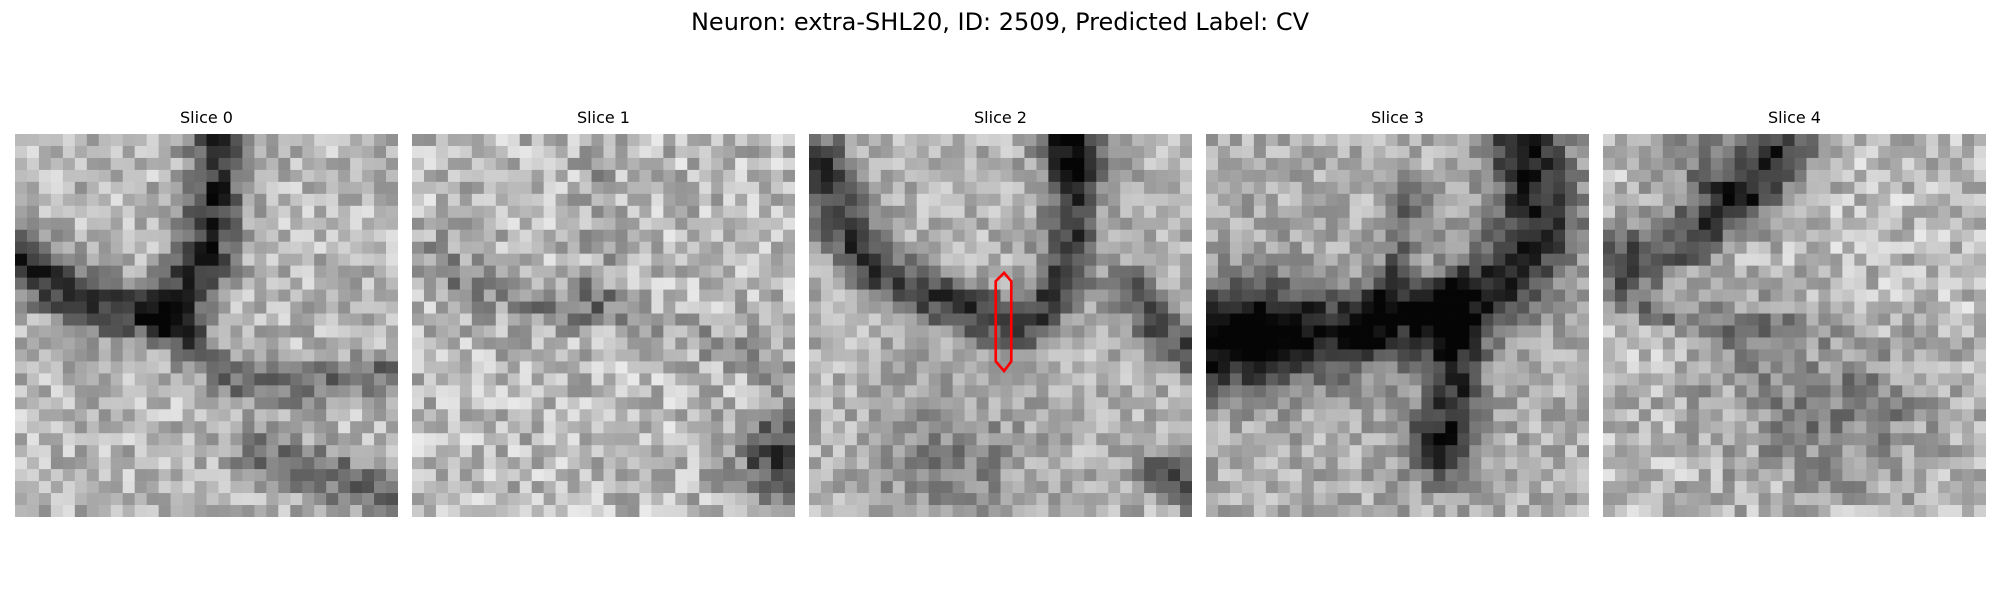  Describe the element at coordinates (1397, 117) in the screenshot. I see `slice-title: Slice 3` at that location.